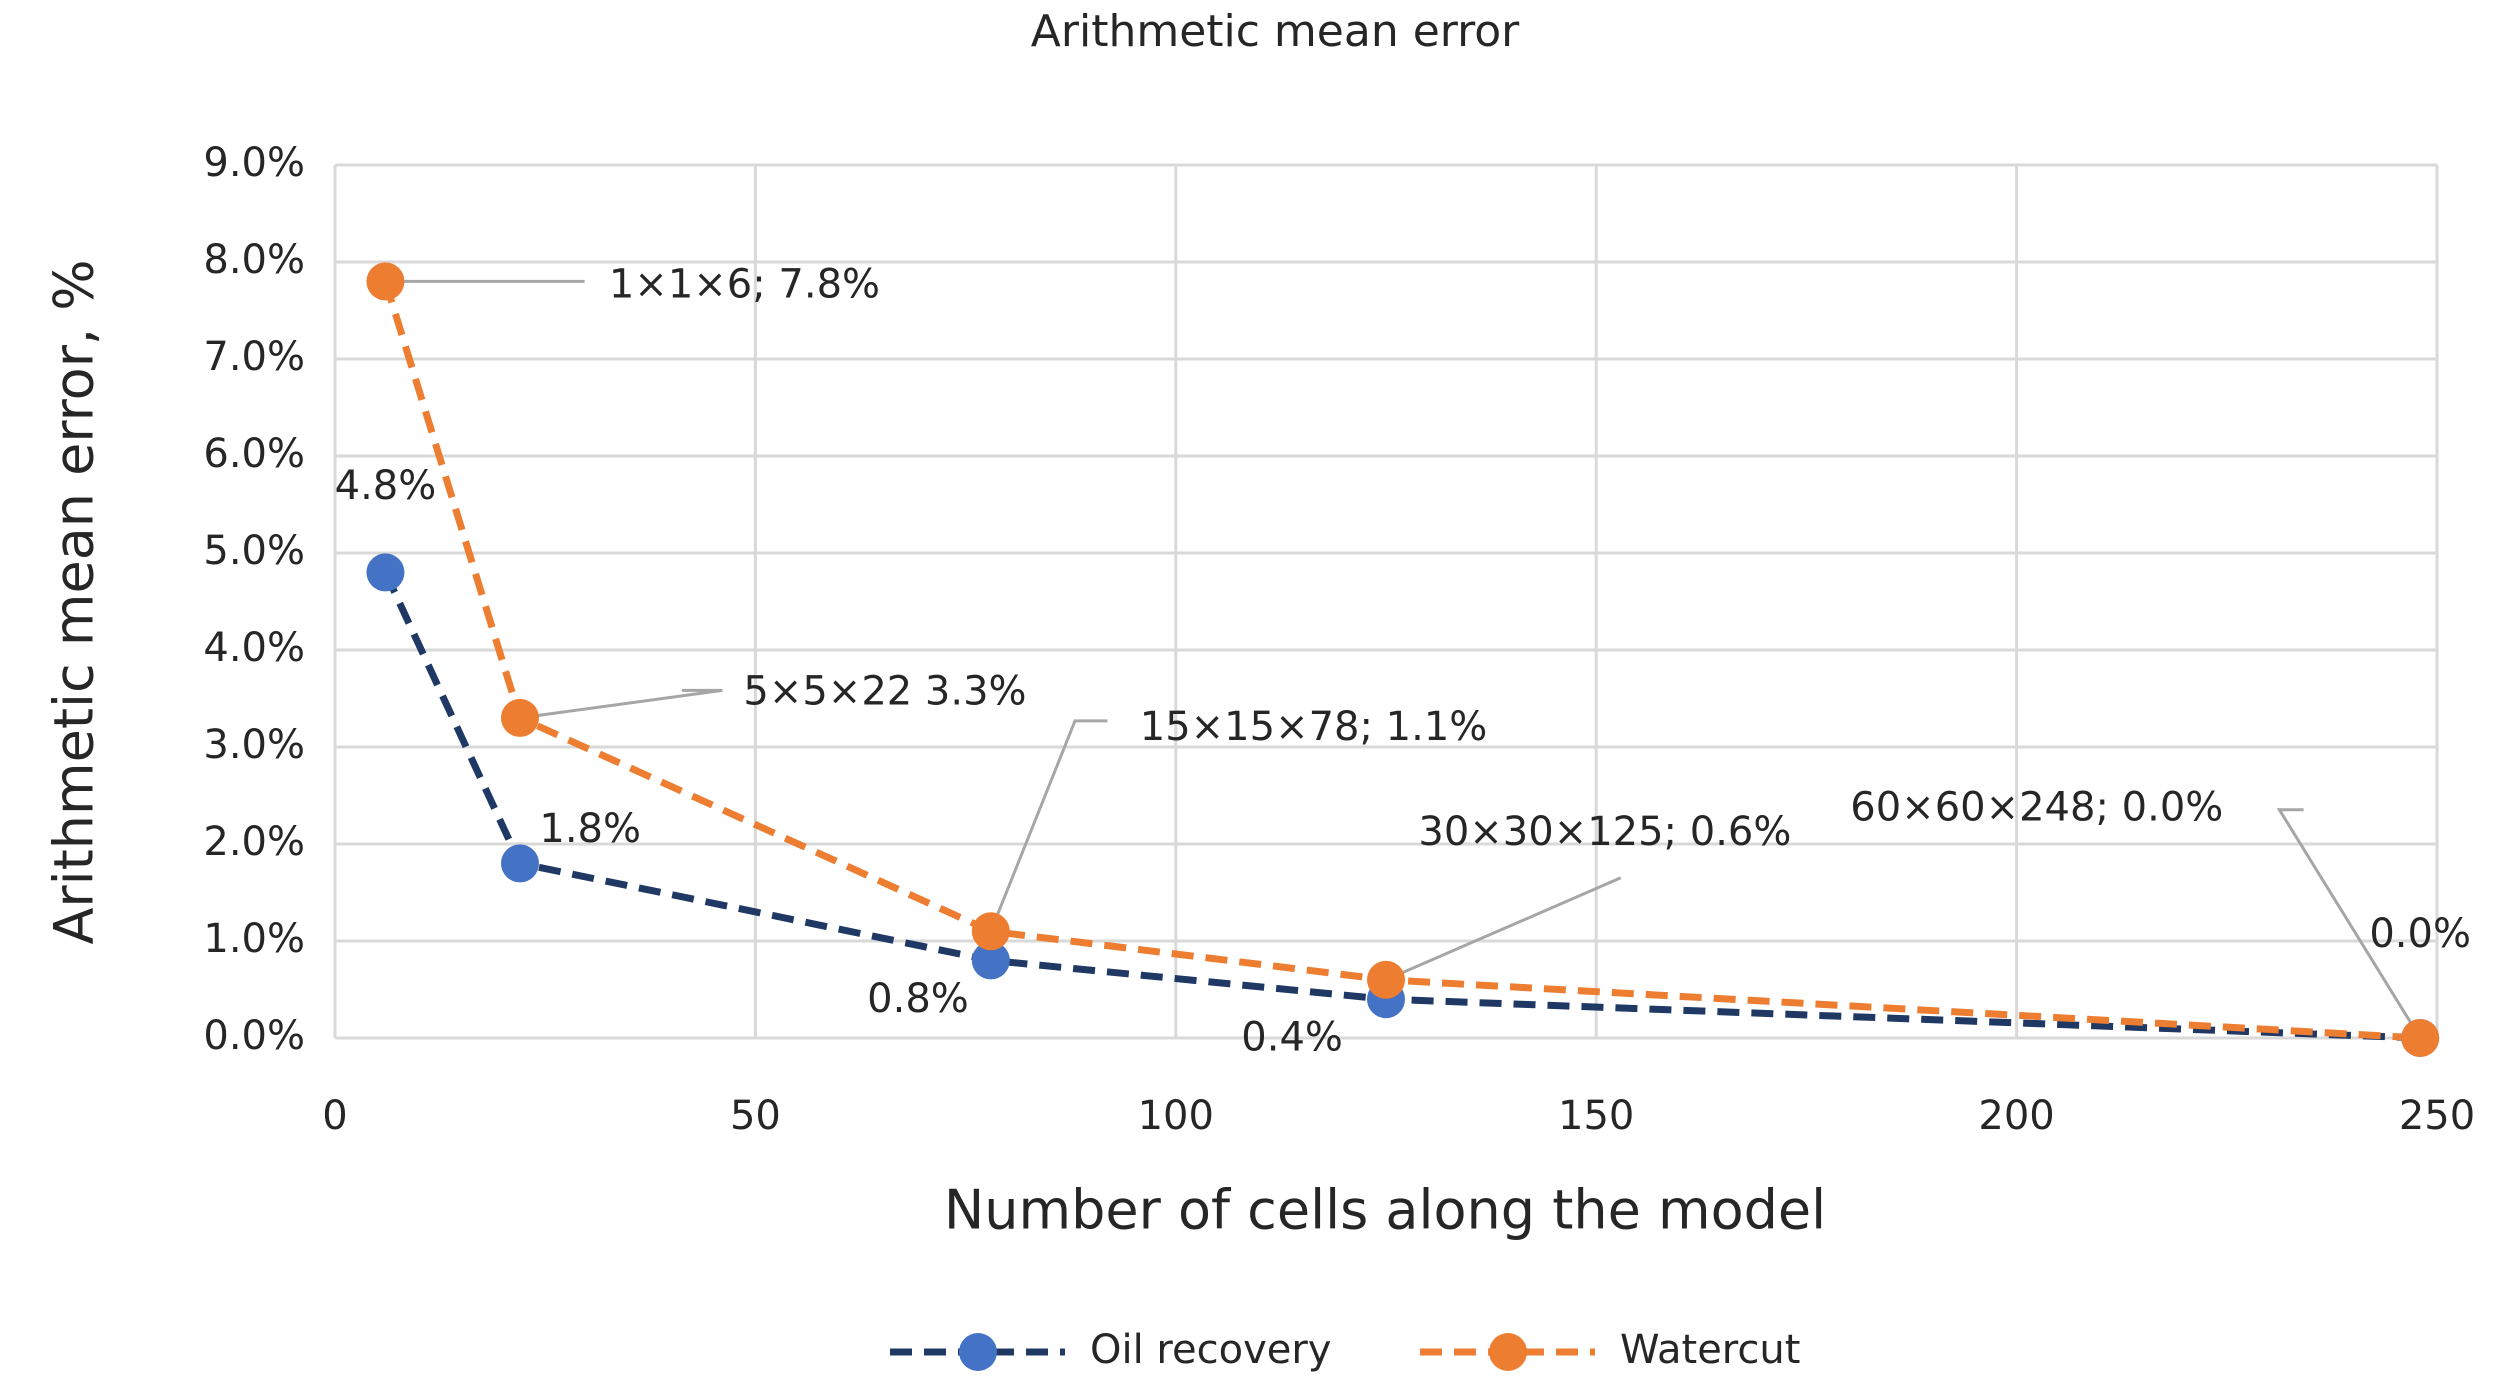  What do you see at coordinates (1604, 832) in the screenshot?
I see `data-label: 30×30×125; 0.6%` at bounding box center [1604, 832].